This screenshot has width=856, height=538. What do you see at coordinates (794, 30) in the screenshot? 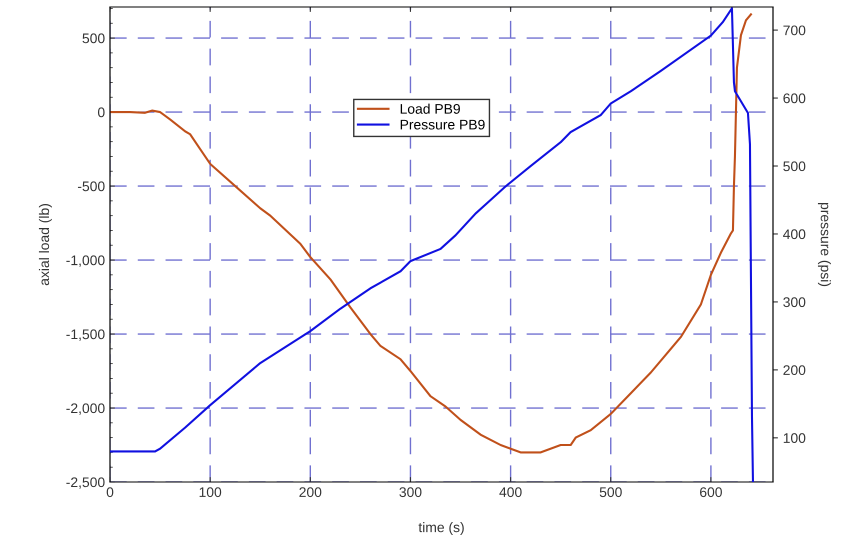
I see `y2-tick-label: 700` at bounding box center [794, 30].